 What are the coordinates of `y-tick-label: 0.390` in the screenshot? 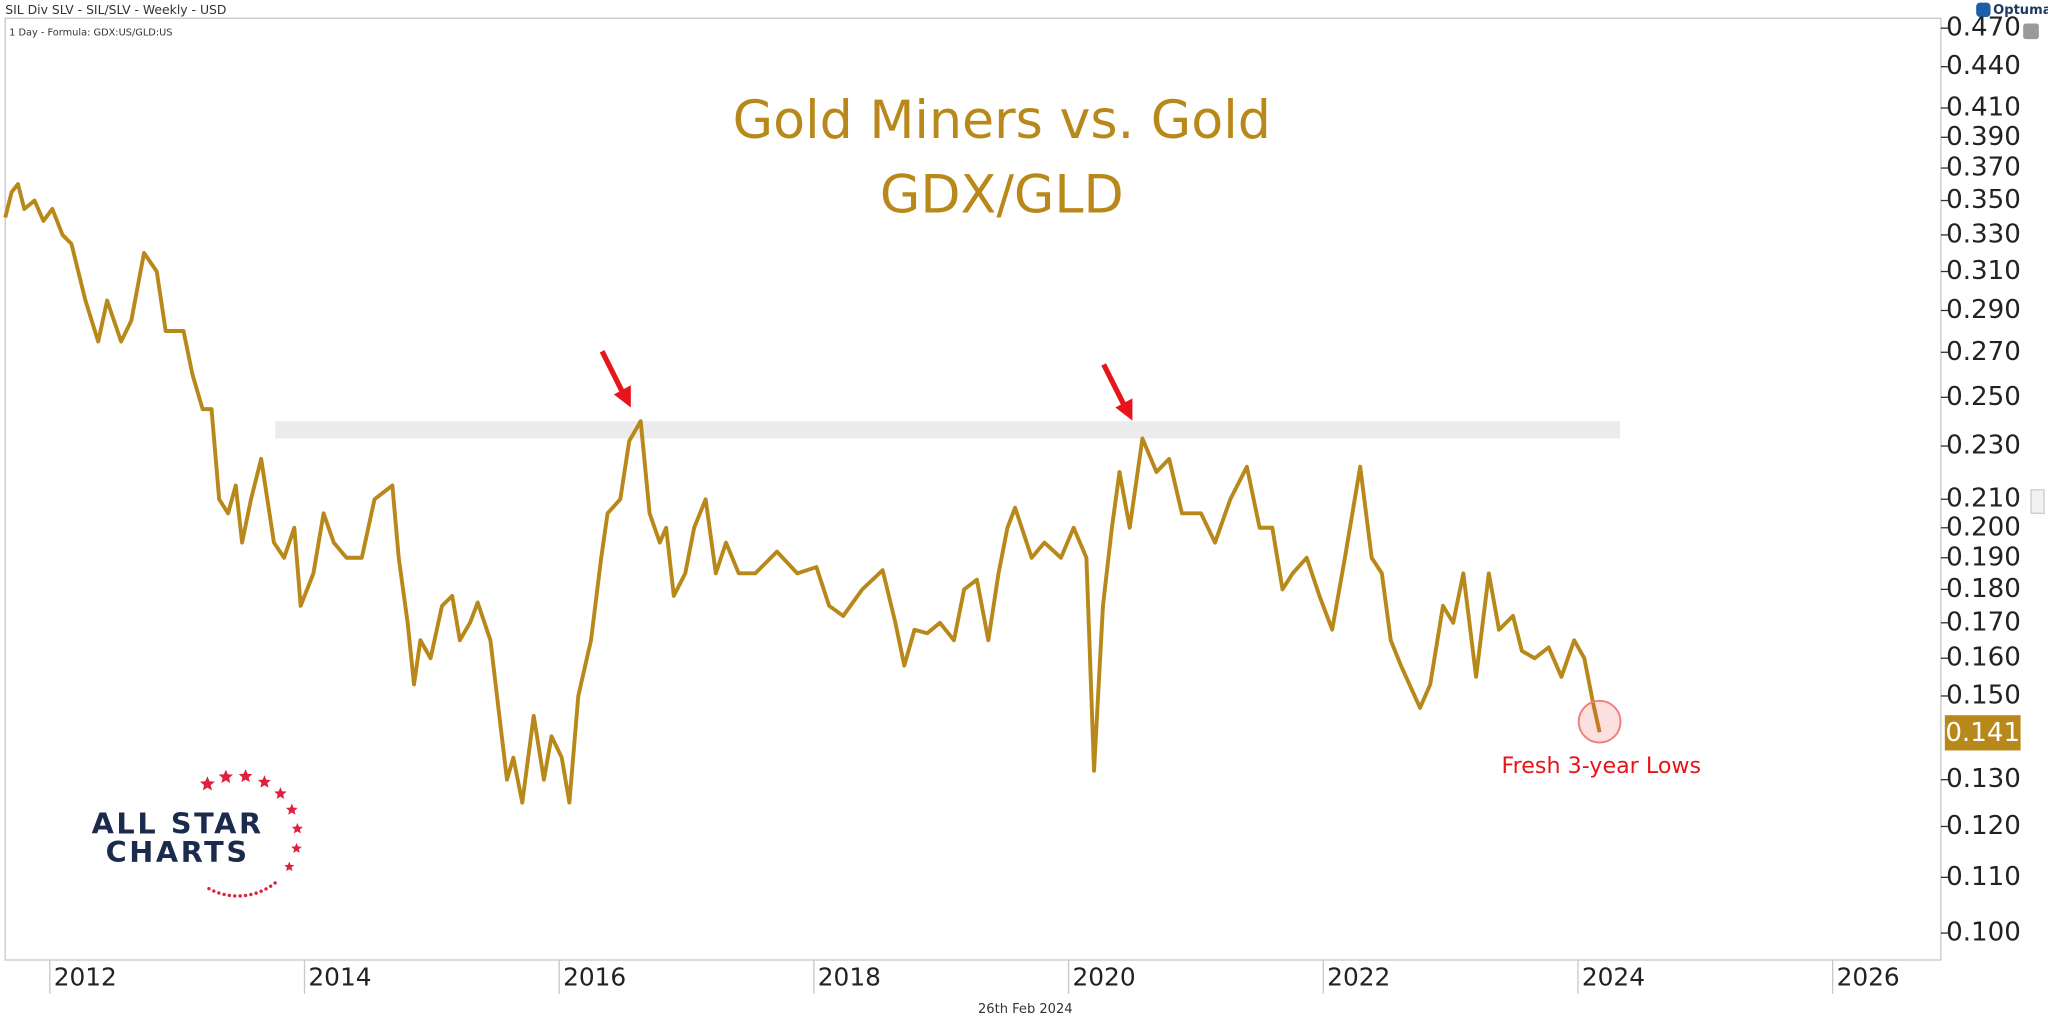 It's located at (1983, 137).